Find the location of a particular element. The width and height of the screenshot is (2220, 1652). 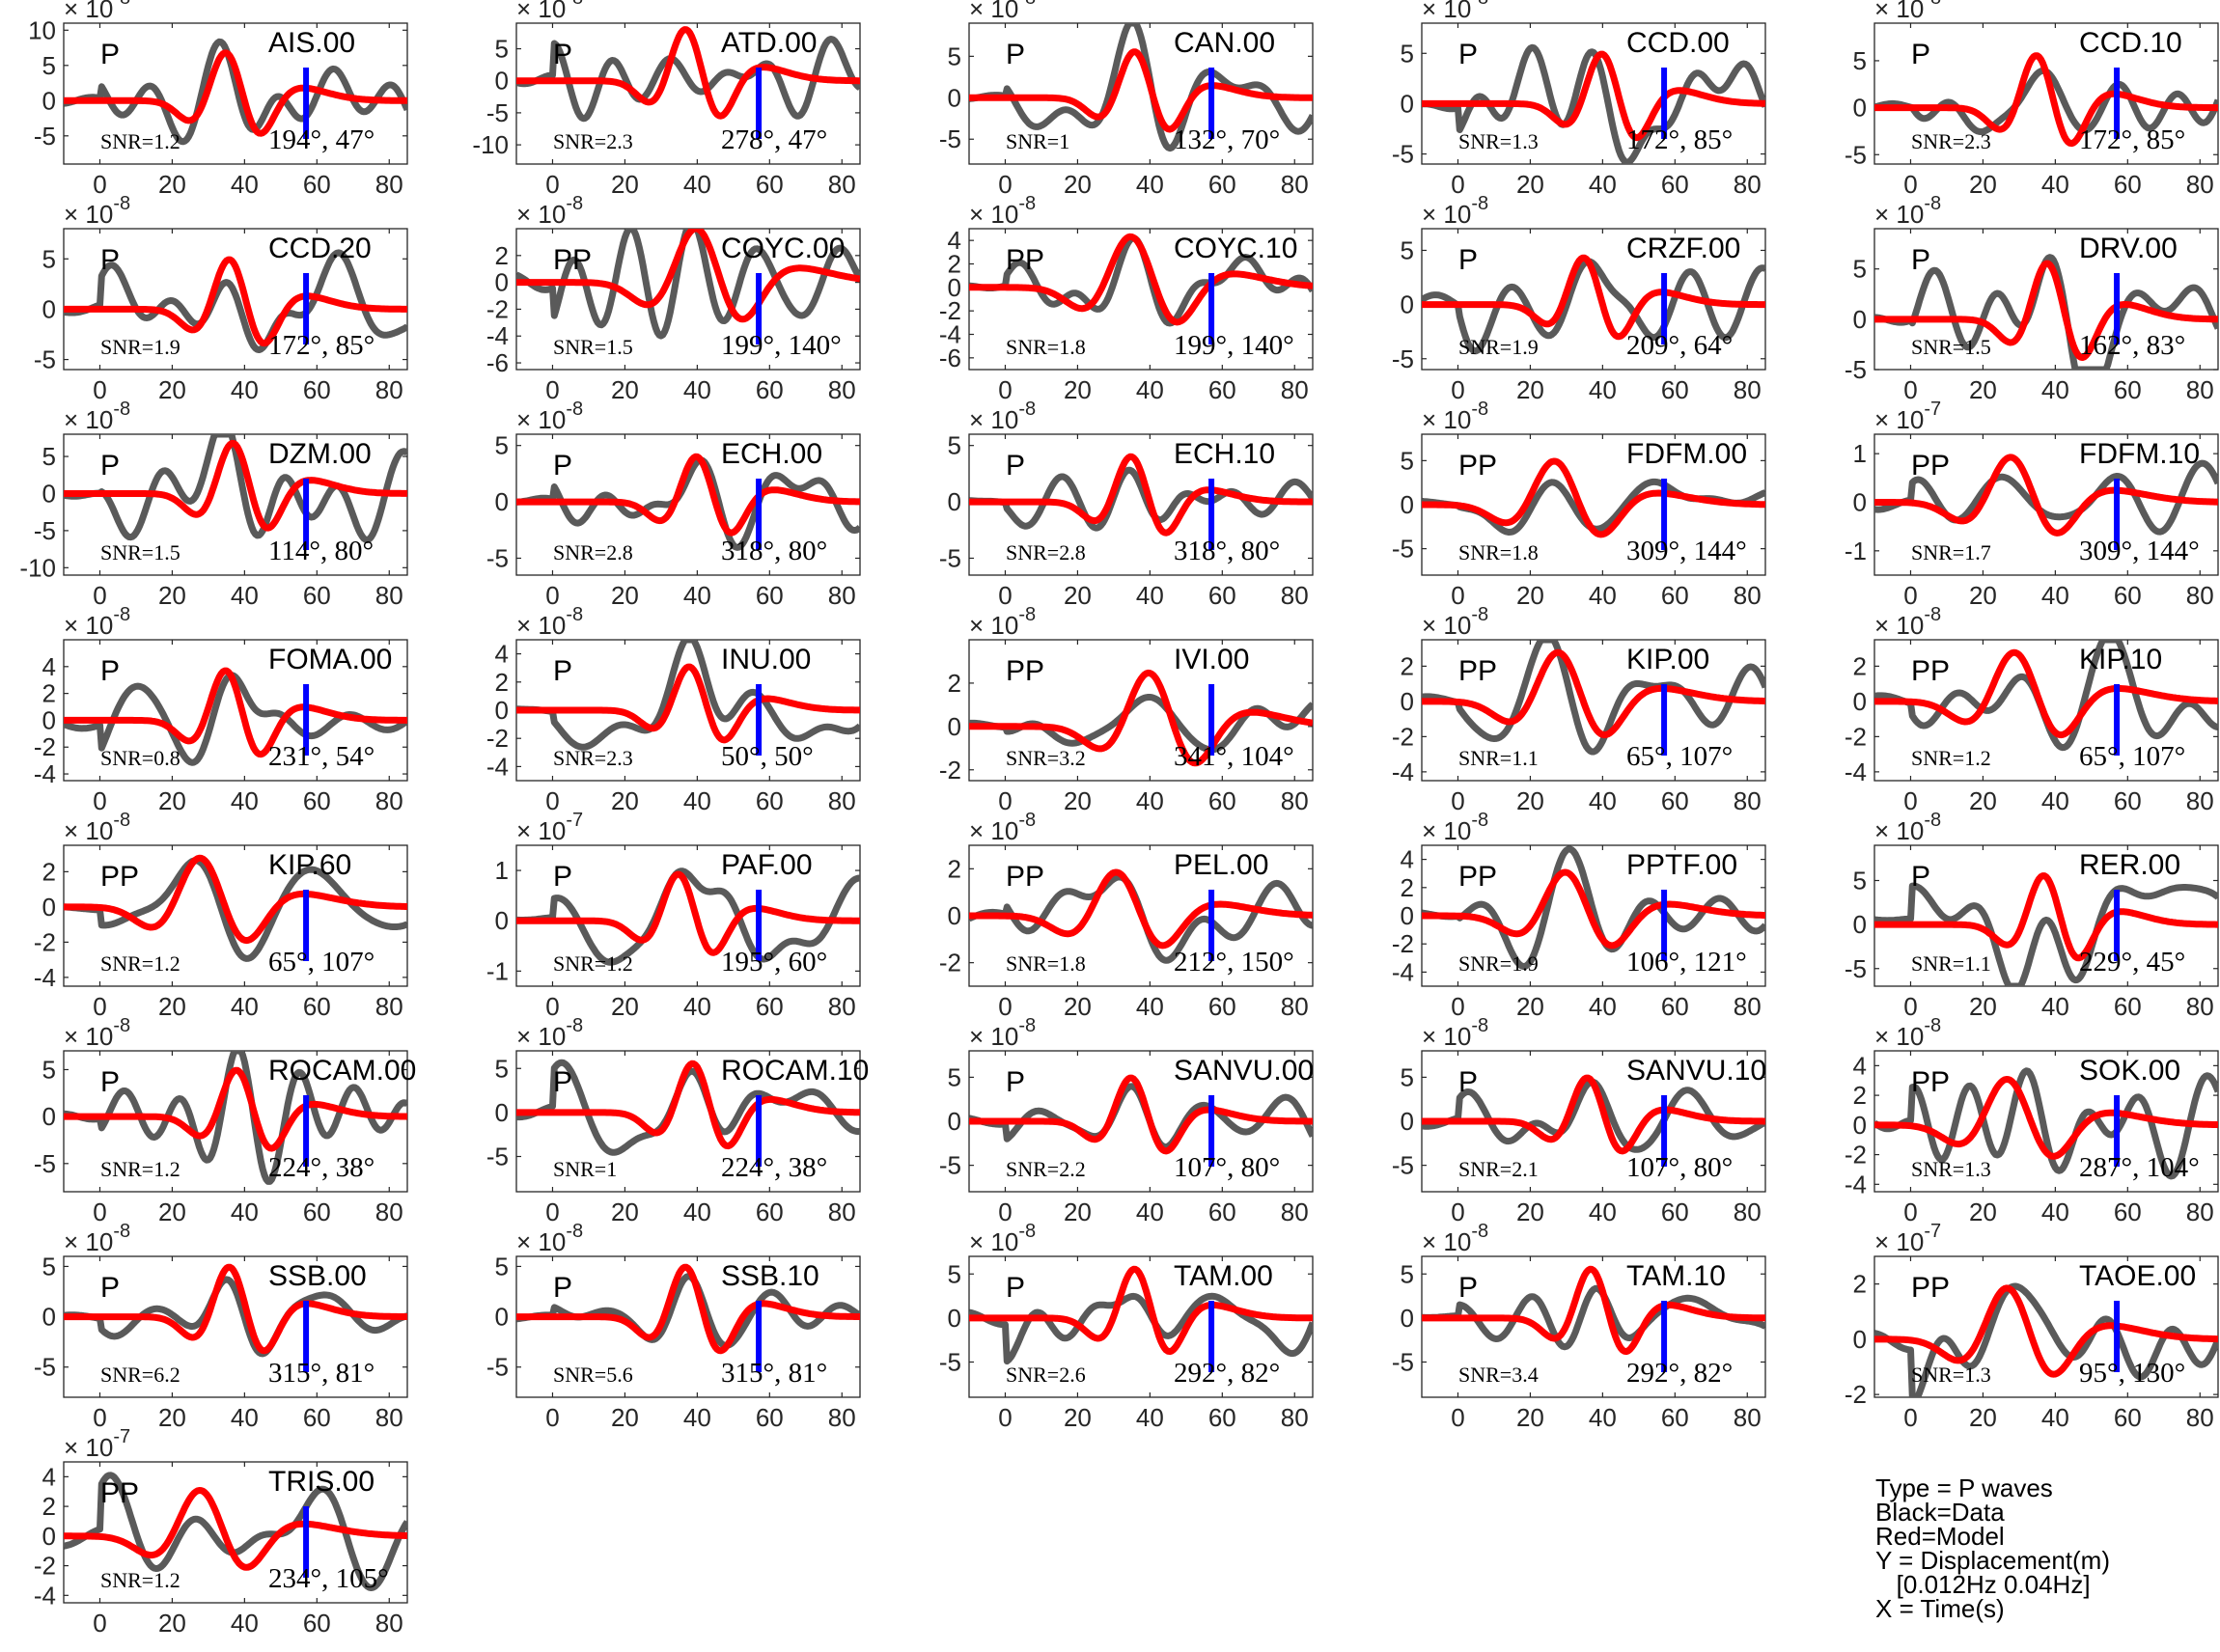

station-label: KIP.60 is located at coordinates (310, 865).